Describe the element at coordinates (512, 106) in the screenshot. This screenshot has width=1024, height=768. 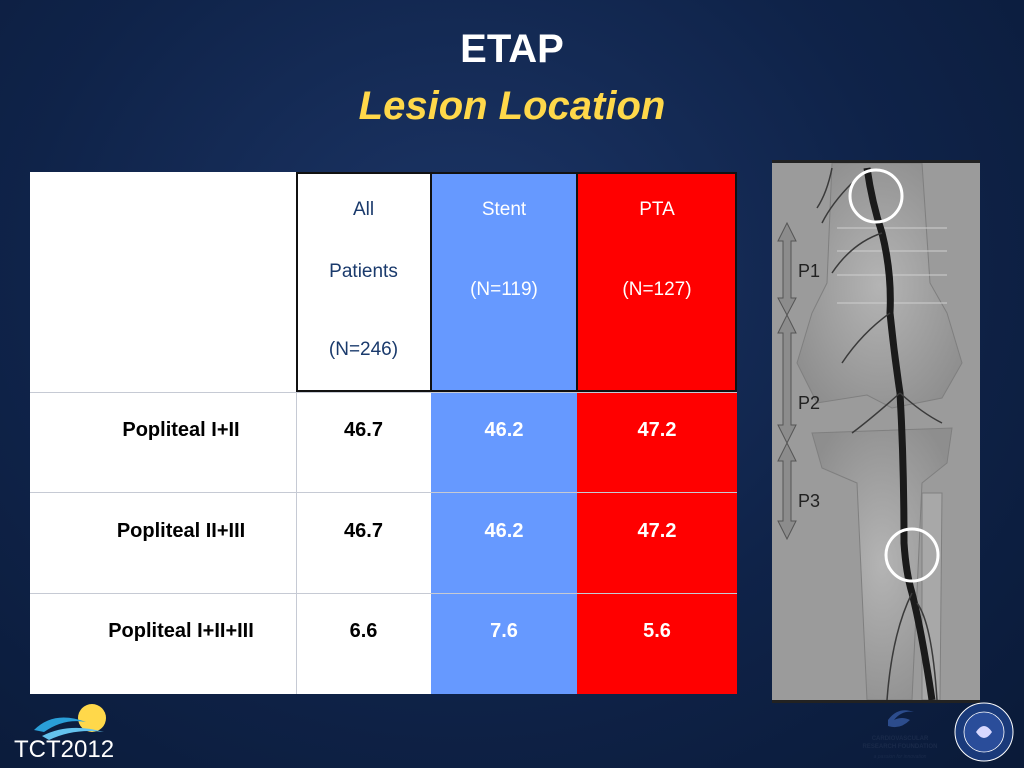
I see `slide-subtitle: Lesion Location` at that location.